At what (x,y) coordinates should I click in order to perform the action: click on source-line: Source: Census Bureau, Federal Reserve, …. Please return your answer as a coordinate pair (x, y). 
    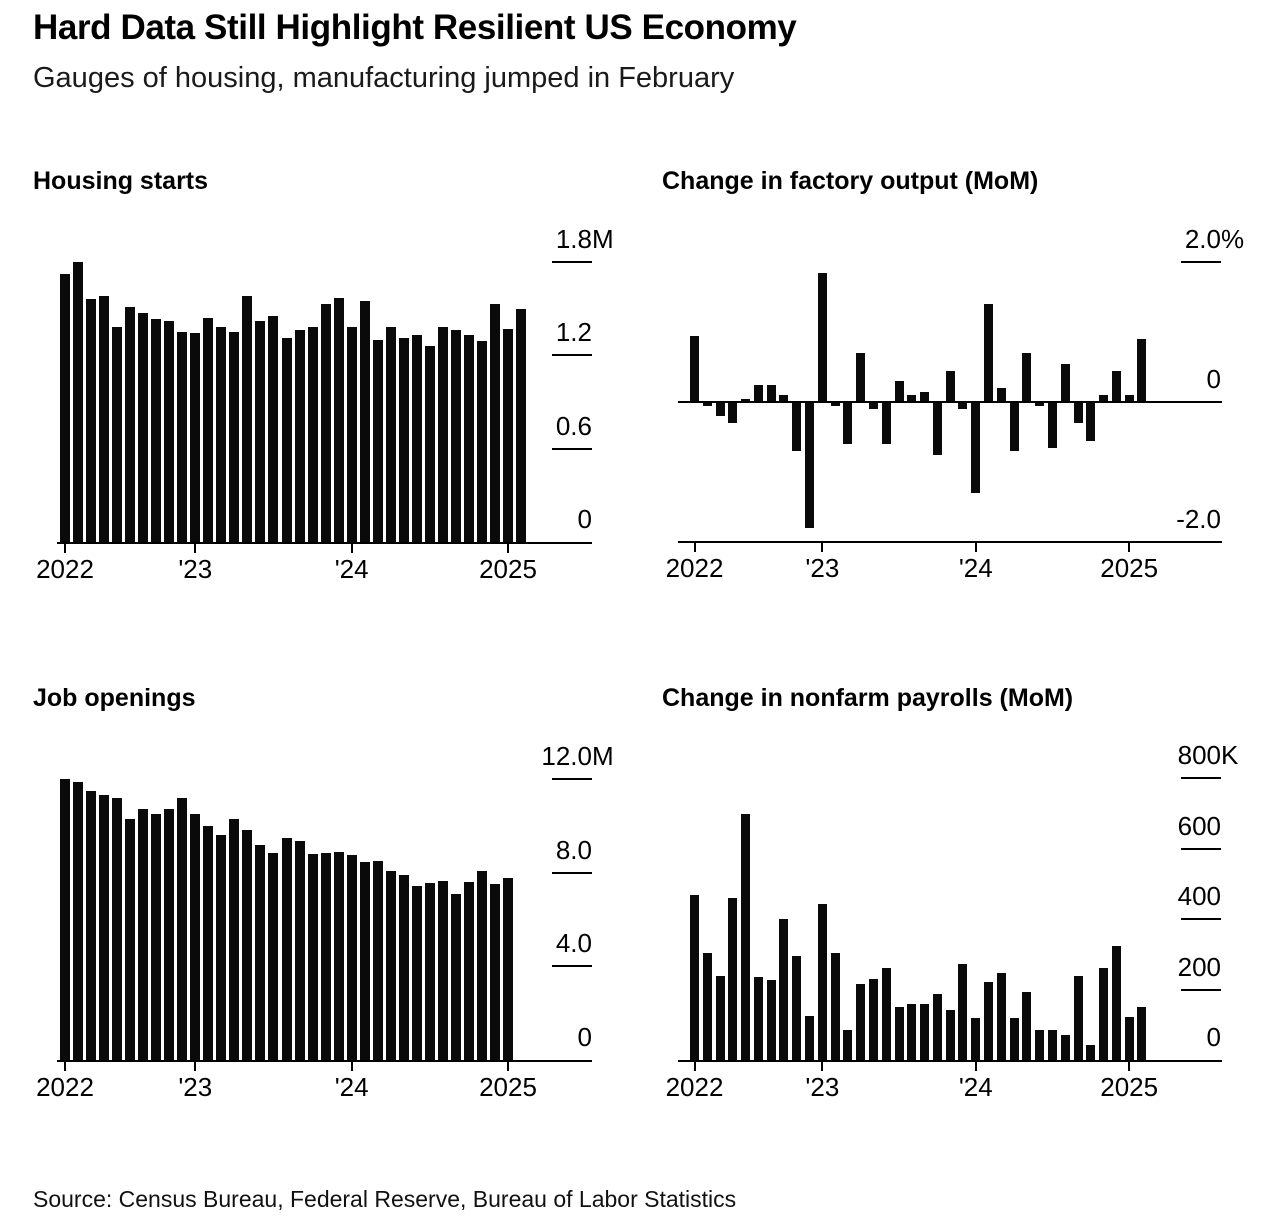
    Looking at the image, I should click on (385, 1199).